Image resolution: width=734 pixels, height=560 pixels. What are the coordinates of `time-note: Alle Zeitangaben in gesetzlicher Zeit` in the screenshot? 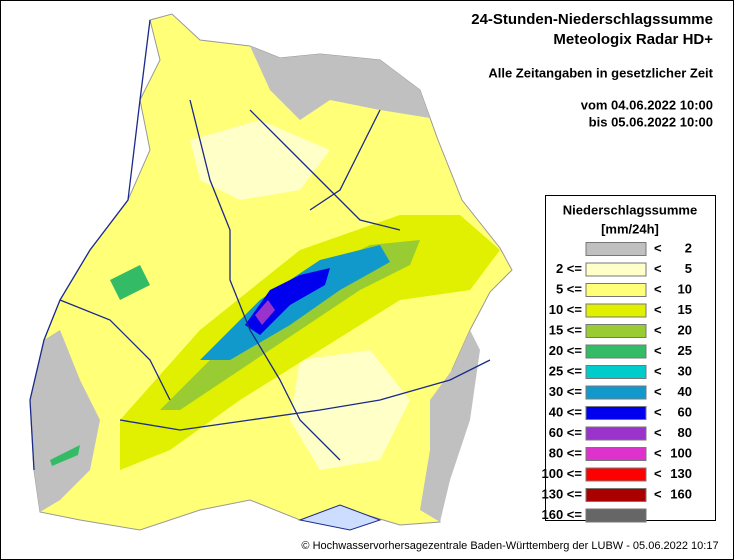 It's located at (600, 72).